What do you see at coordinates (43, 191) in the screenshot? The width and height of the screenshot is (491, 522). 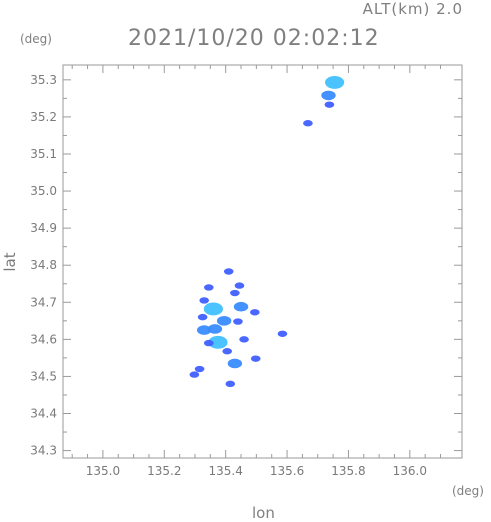 I see `y-tick-label: 35.0` at bounding box center [43, 191].